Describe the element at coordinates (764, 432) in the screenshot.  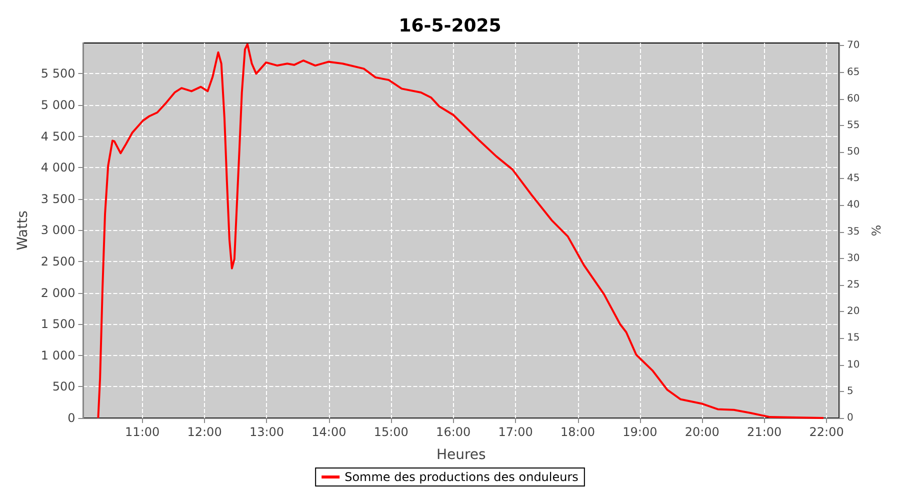
I see `x-tick-label: 21:00` at that location.